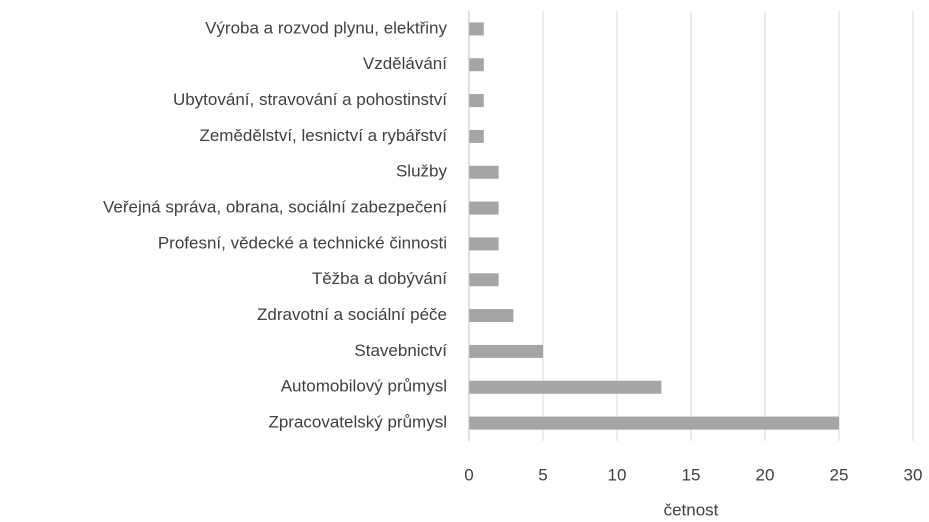 Image resolution: width=929 pixels, height=522 pixels. I want to click on x-tick-label: 10, so click(617, 474).